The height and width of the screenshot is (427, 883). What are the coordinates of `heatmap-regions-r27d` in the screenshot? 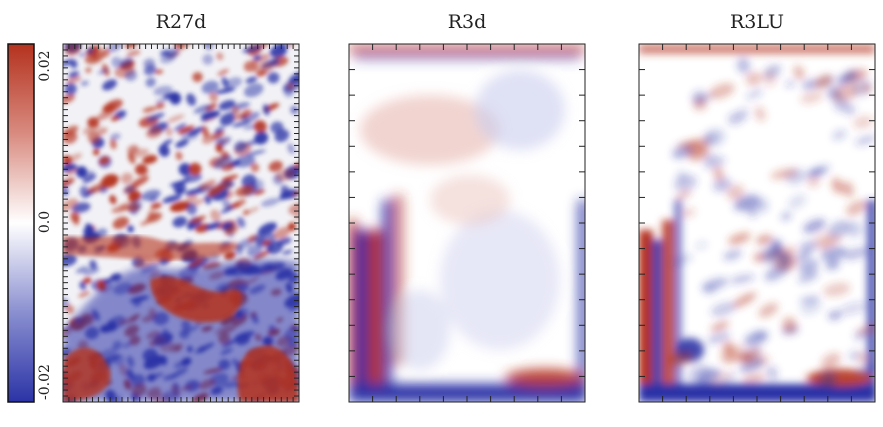 It's located at (181, 318).